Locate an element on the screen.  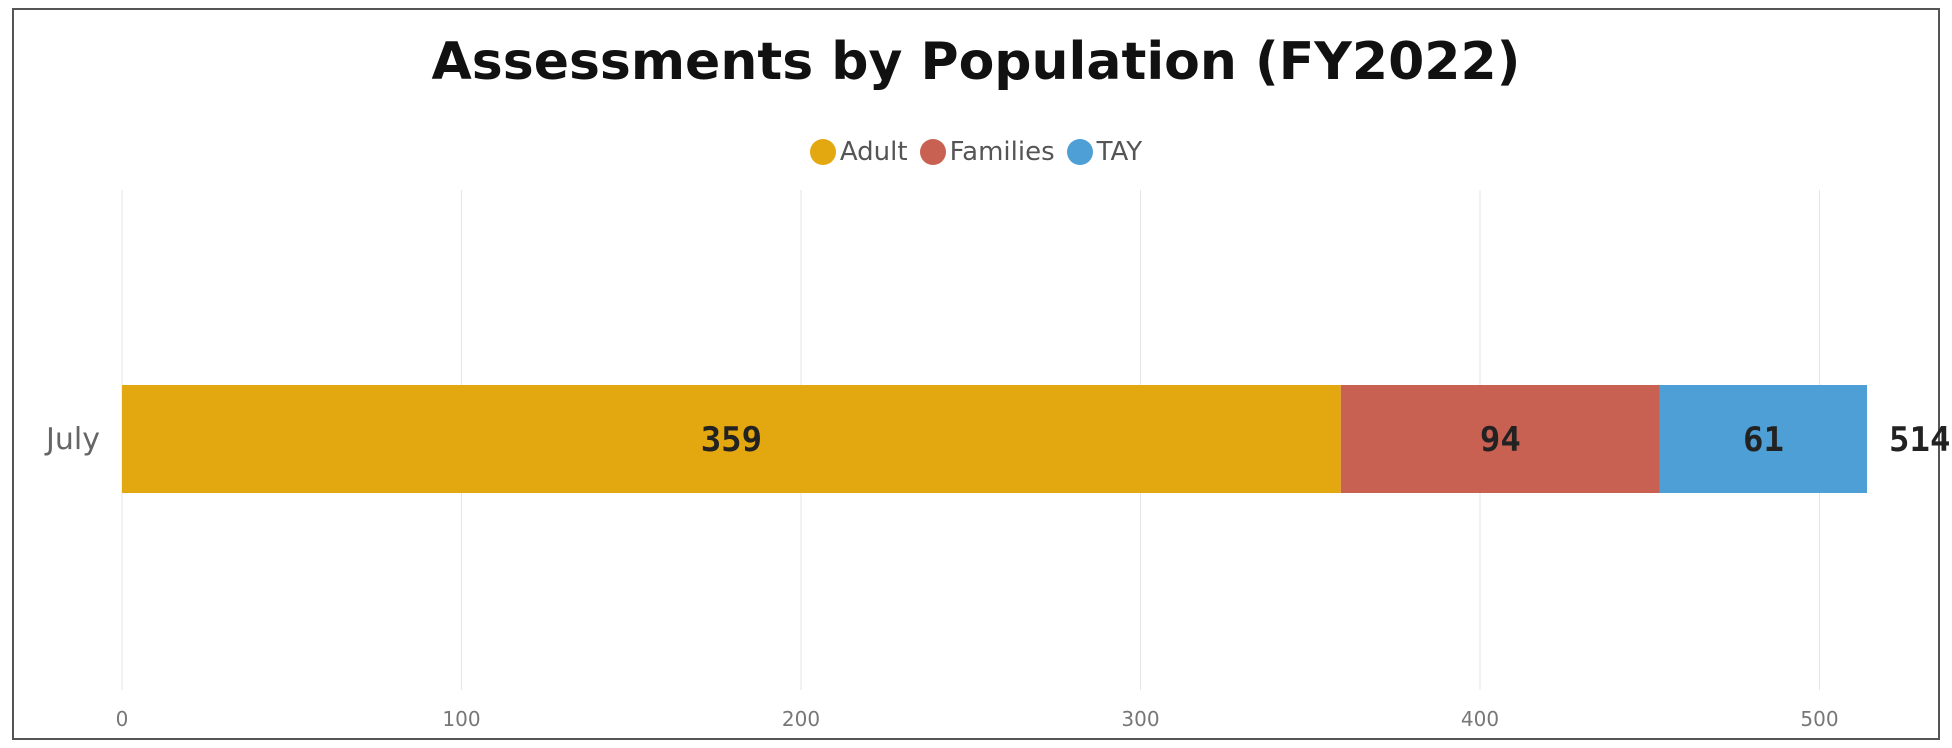
total-label: 514 is located at coordinates (1919, 440).